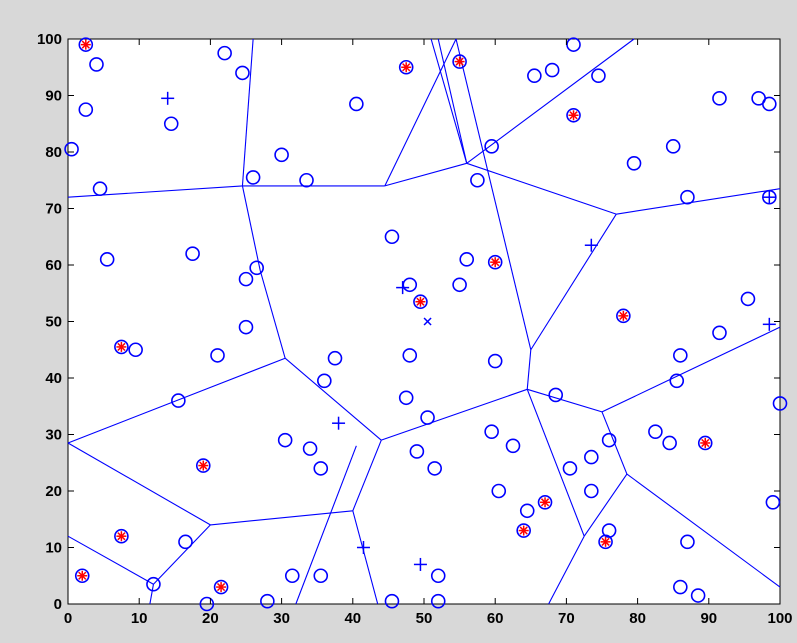 This screenshot has height=643, width=797. I want to click on y-tick-label: 10, so click(53, 548).